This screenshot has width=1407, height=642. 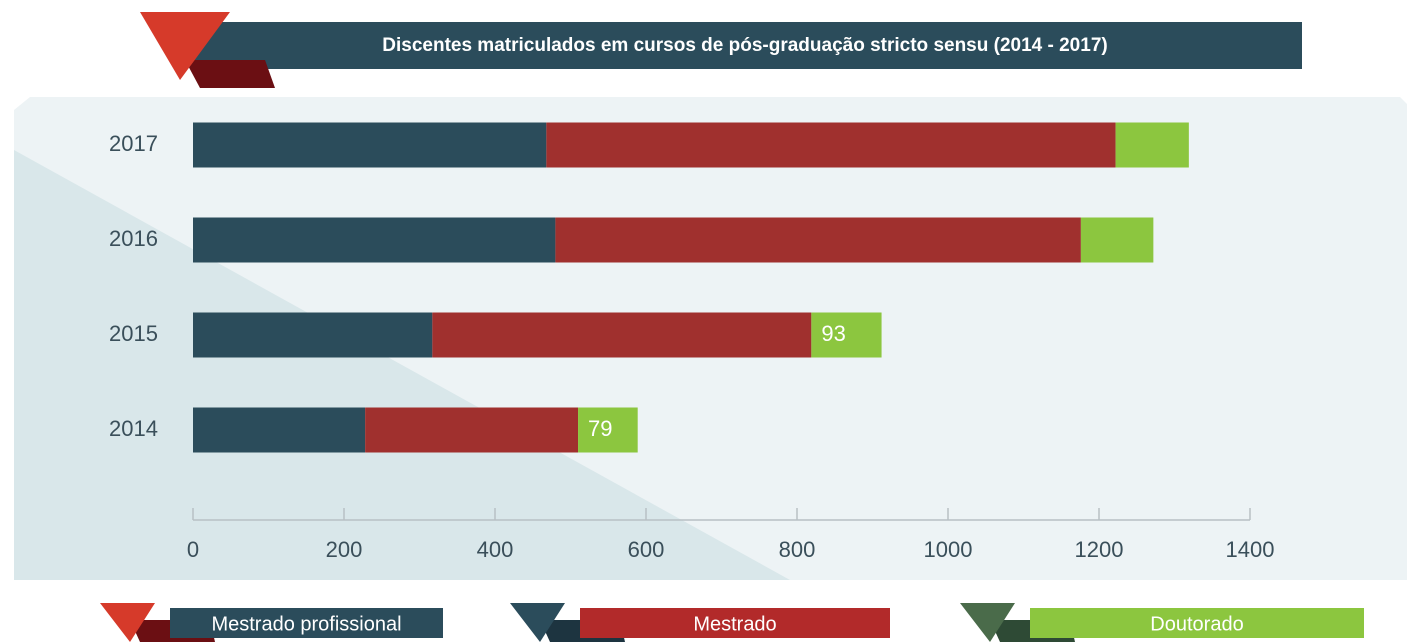 I want to click on x-tick-label: 400, so click(x=495, y=549).